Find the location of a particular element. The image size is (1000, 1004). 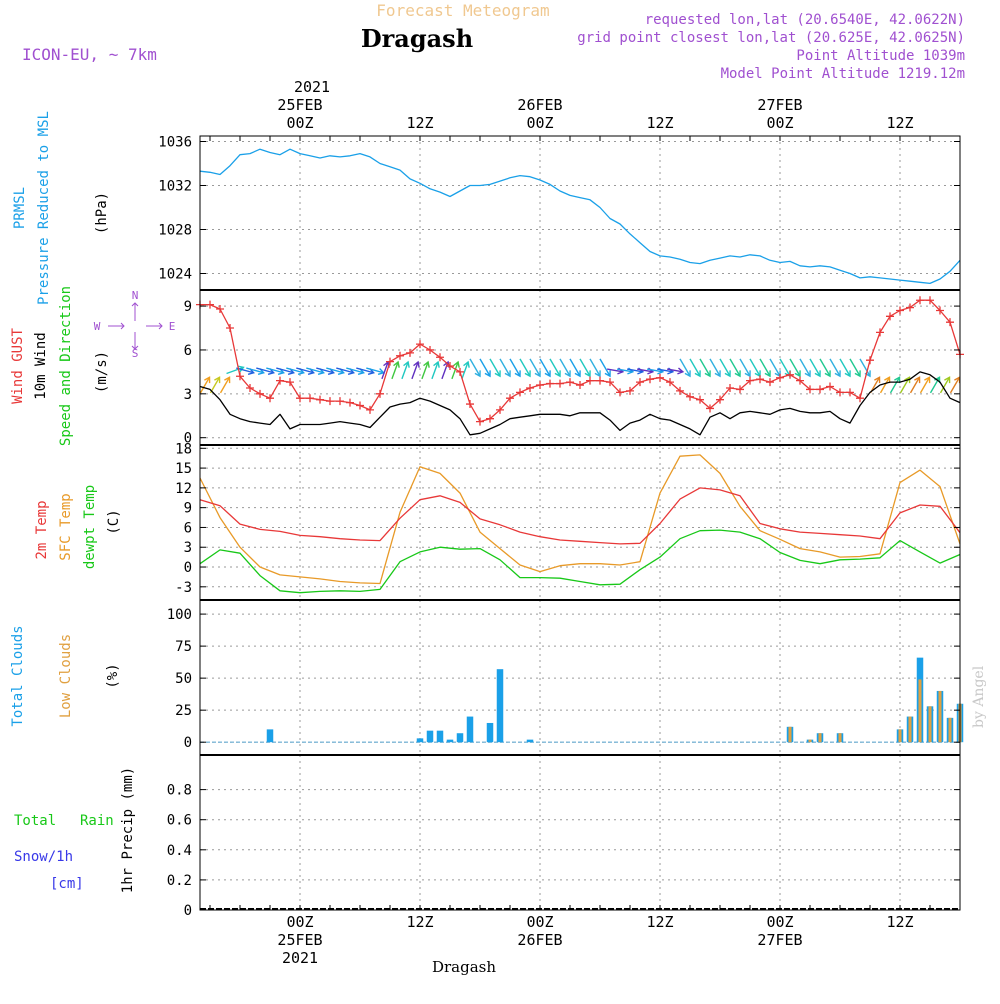

model-name: ICON-EU, ~ 7km is located at coordinates (89, 54).